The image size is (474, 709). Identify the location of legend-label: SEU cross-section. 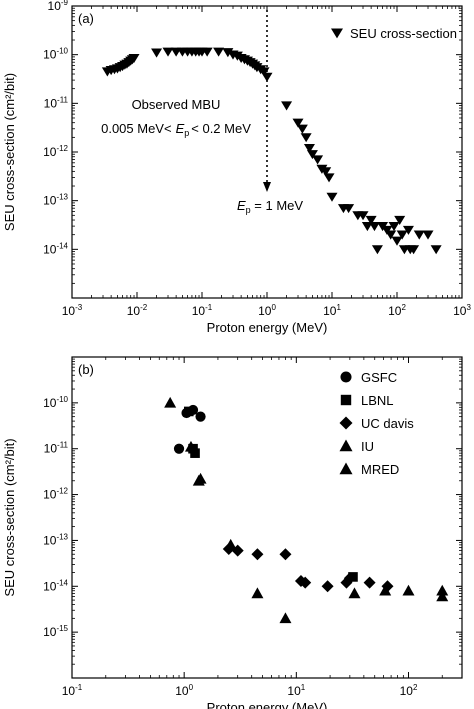
(403, 33).